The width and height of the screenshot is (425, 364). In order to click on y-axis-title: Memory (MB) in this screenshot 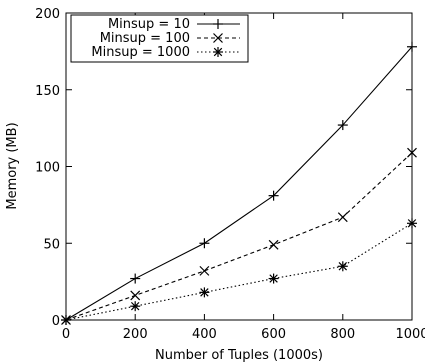, I will do `click(12, 165)`.